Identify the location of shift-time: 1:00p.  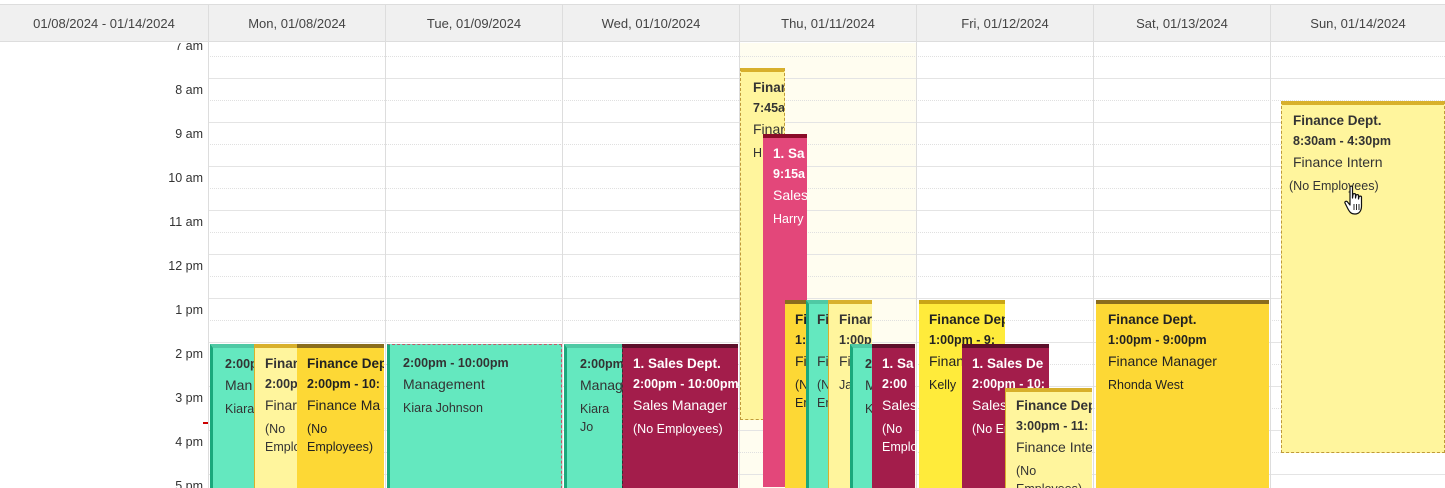
(855, 340).